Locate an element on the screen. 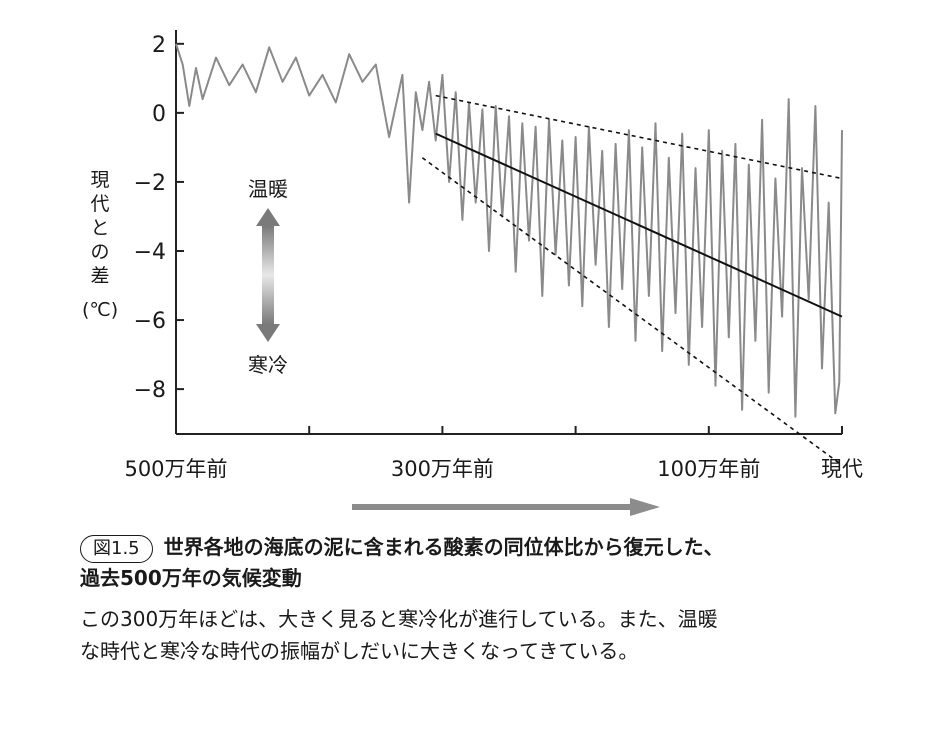 The height and width of the screenshot is (752, 946). cold-label: 寒冷 is located at coordinates (268, 365).